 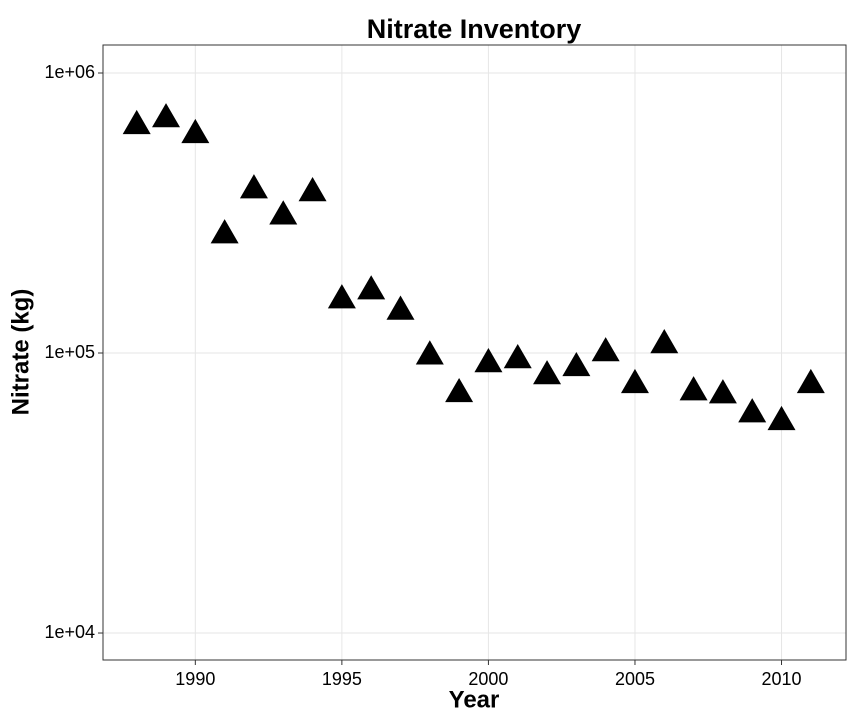 What do you see at coordinates (69, 352) in the screenshot?
I see `y-tick-label: 1e+05` at bounding box center [69, 352].